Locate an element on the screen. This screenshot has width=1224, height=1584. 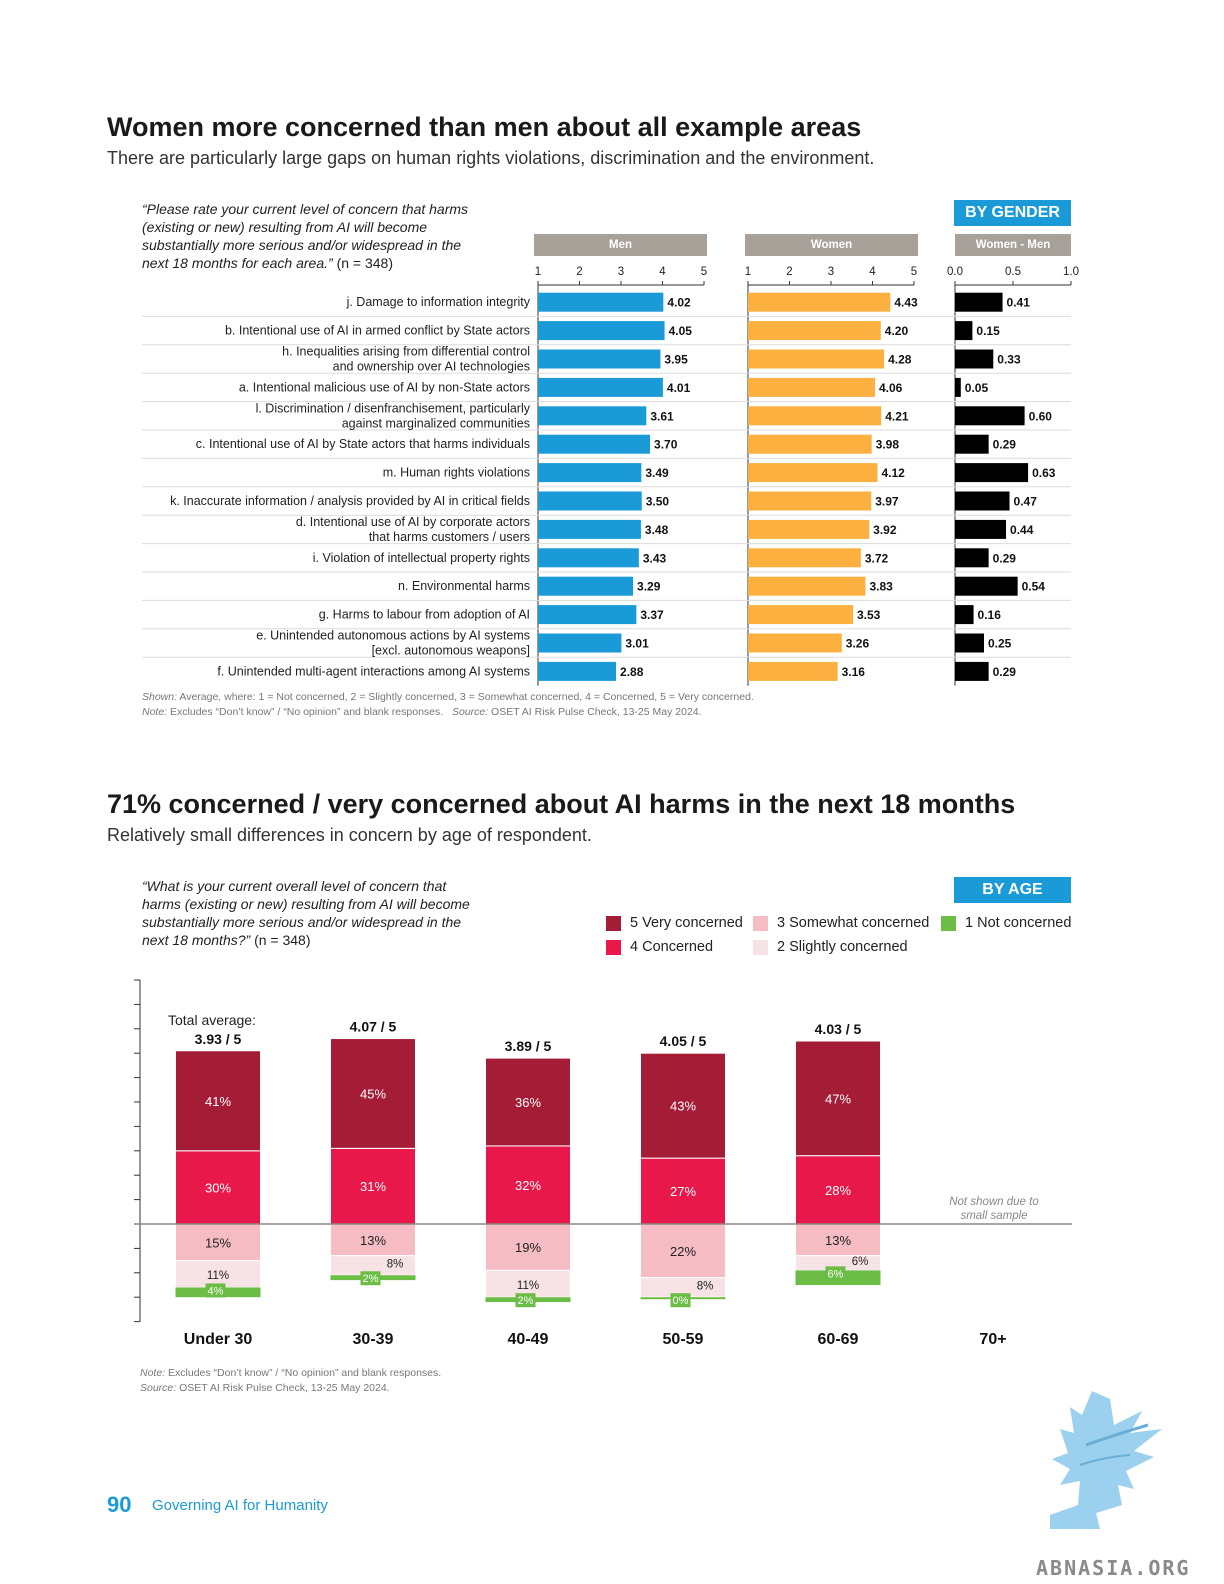
average-label: 4.03 / 5 is located at coordinates (838, 1029).